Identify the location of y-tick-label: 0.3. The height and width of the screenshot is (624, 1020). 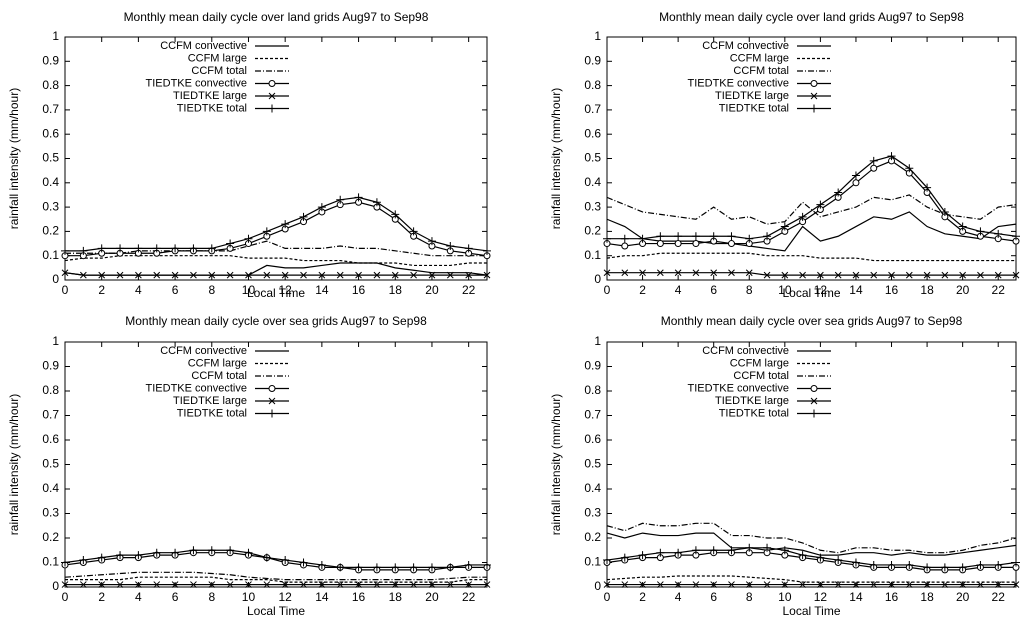
(592, 206).